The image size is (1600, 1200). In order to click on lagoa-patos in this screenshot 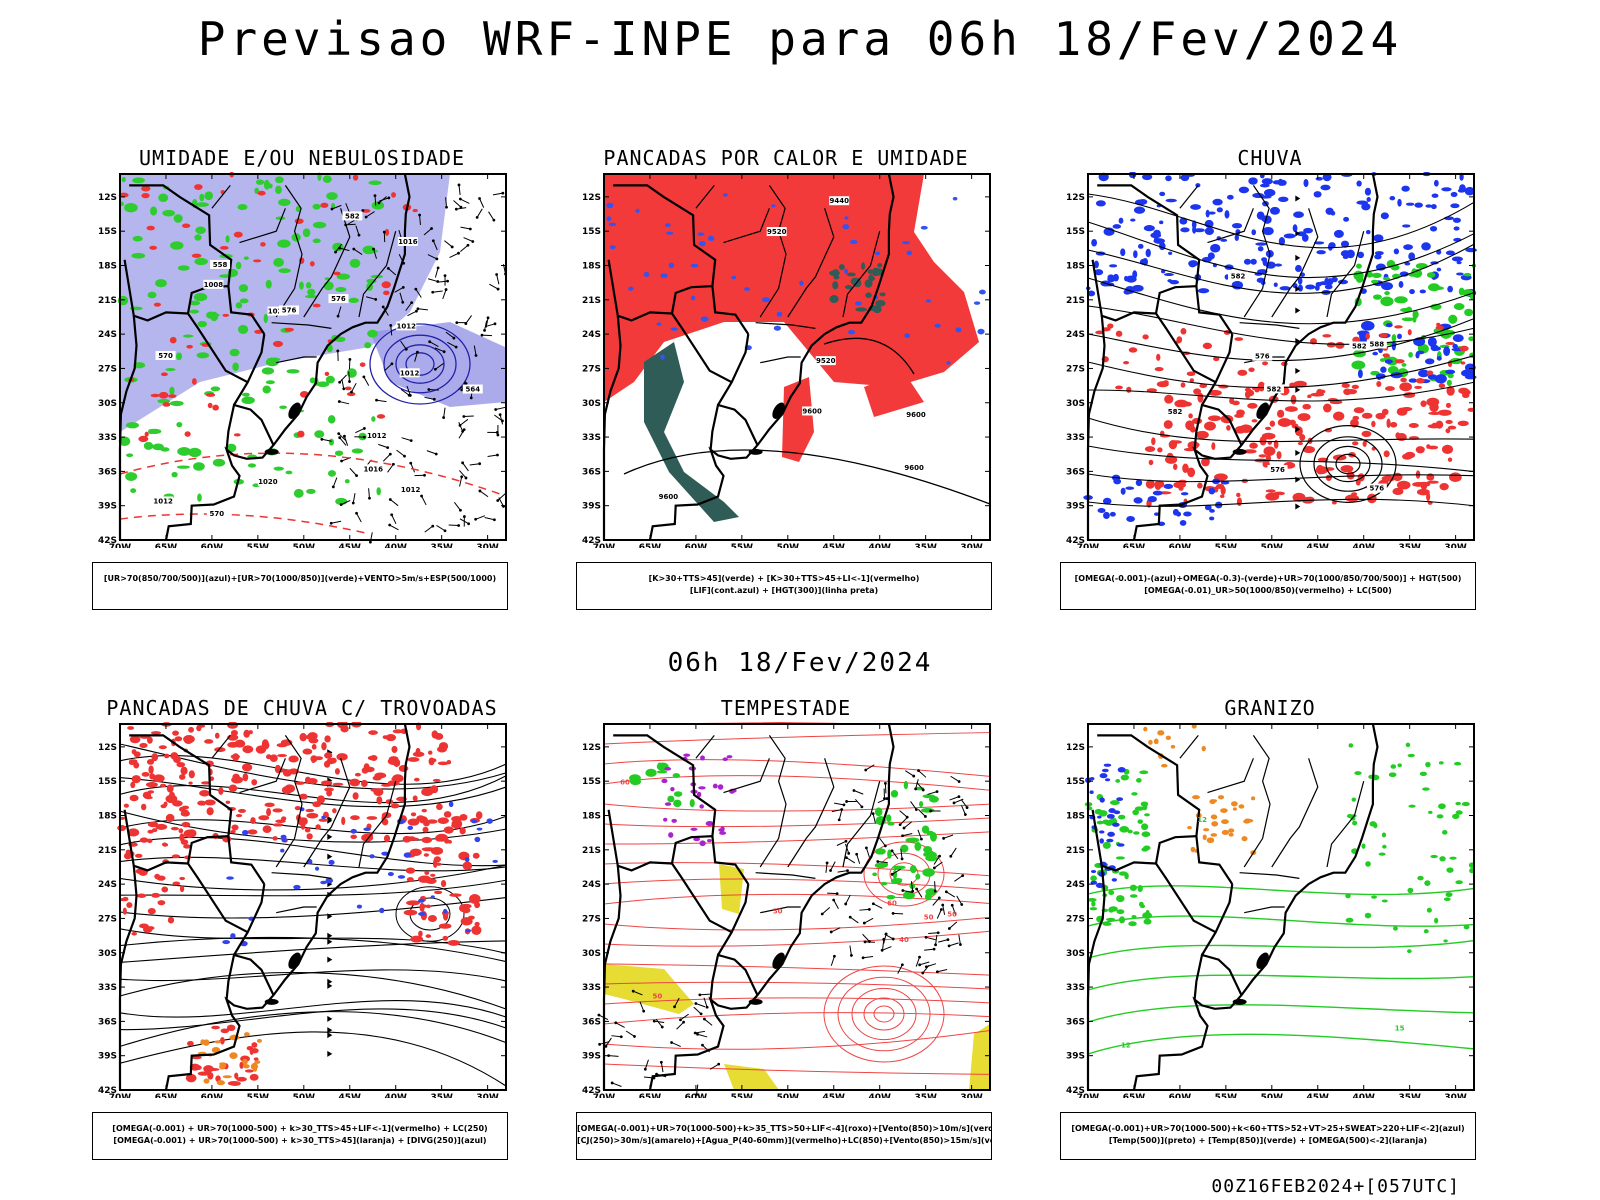, I will do `click(1262, 960)`.